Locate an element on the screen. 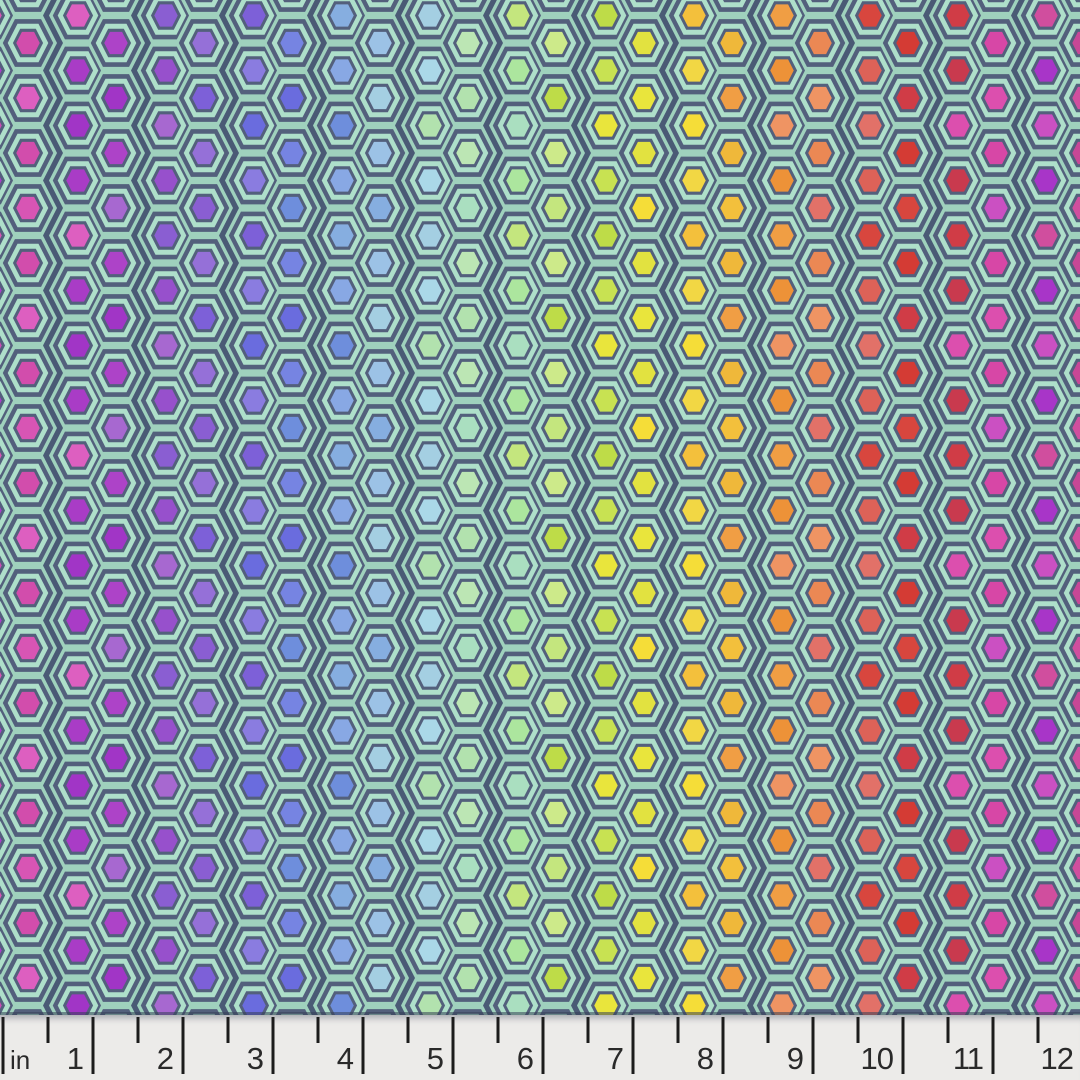 Image resolution: width=1080 pixels, height=1080 pixels. ruler-number-2: 2 is located at coordinates (165, 1058).